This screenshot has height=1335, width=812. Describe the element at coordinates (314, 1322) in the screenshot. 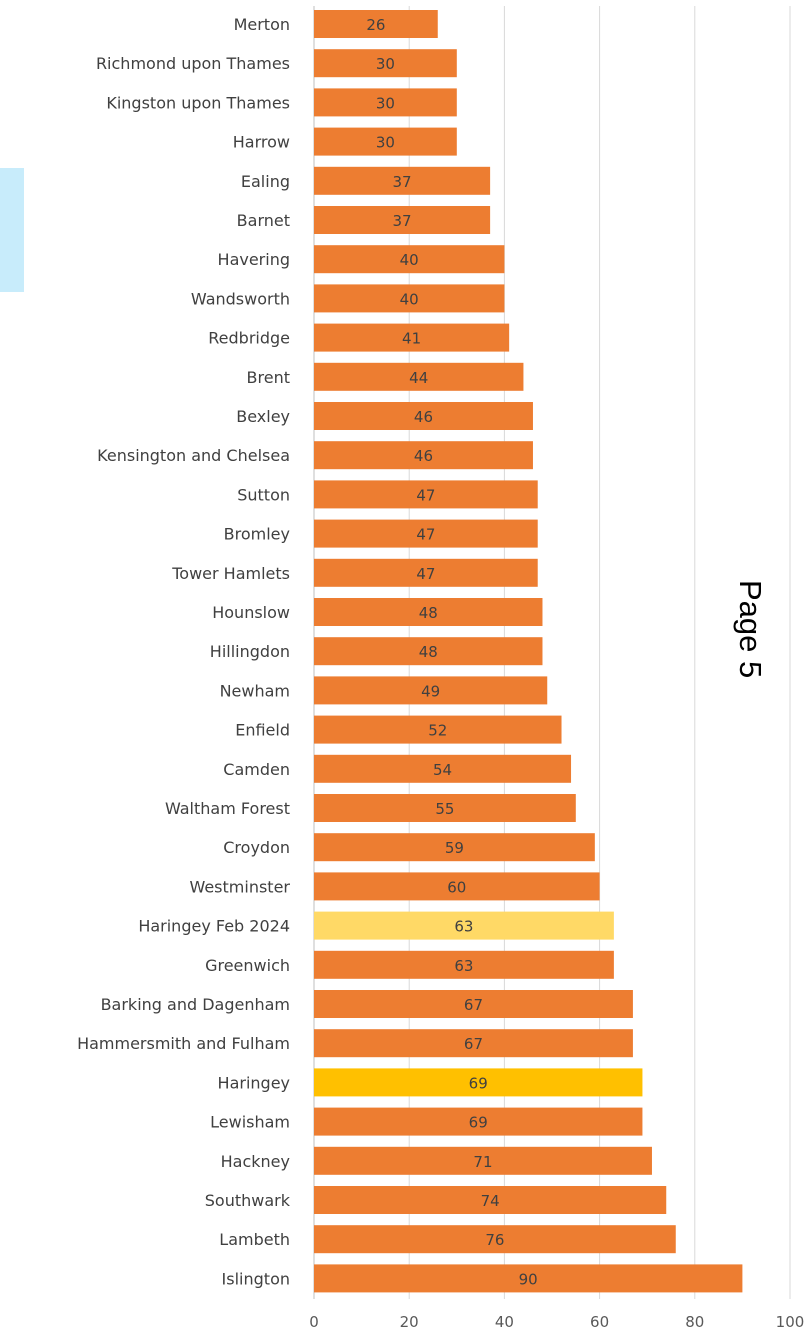

I see `x-tick-label: 0` at that location.